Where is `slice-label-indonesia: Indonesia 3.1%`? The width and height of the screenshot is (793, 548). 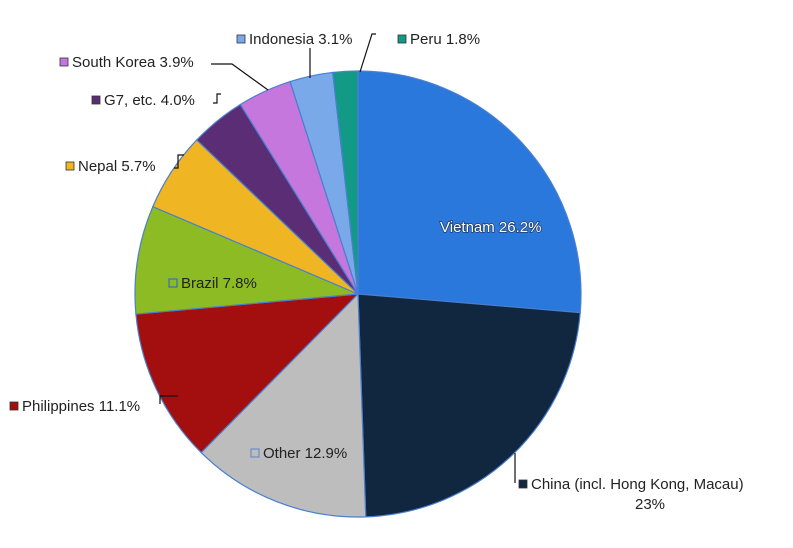
slice-label-indonesia: Indonesia 3.1% is located at coordinates (300, 39).